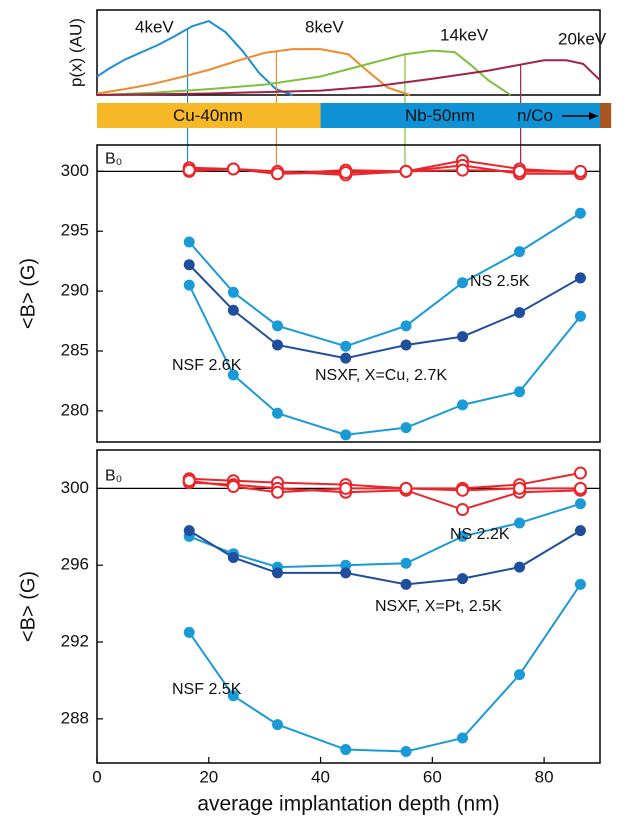 Image resolution: width=623 pixels, height=823 pixels. I want to click on panel-frame, so click(348, 52).